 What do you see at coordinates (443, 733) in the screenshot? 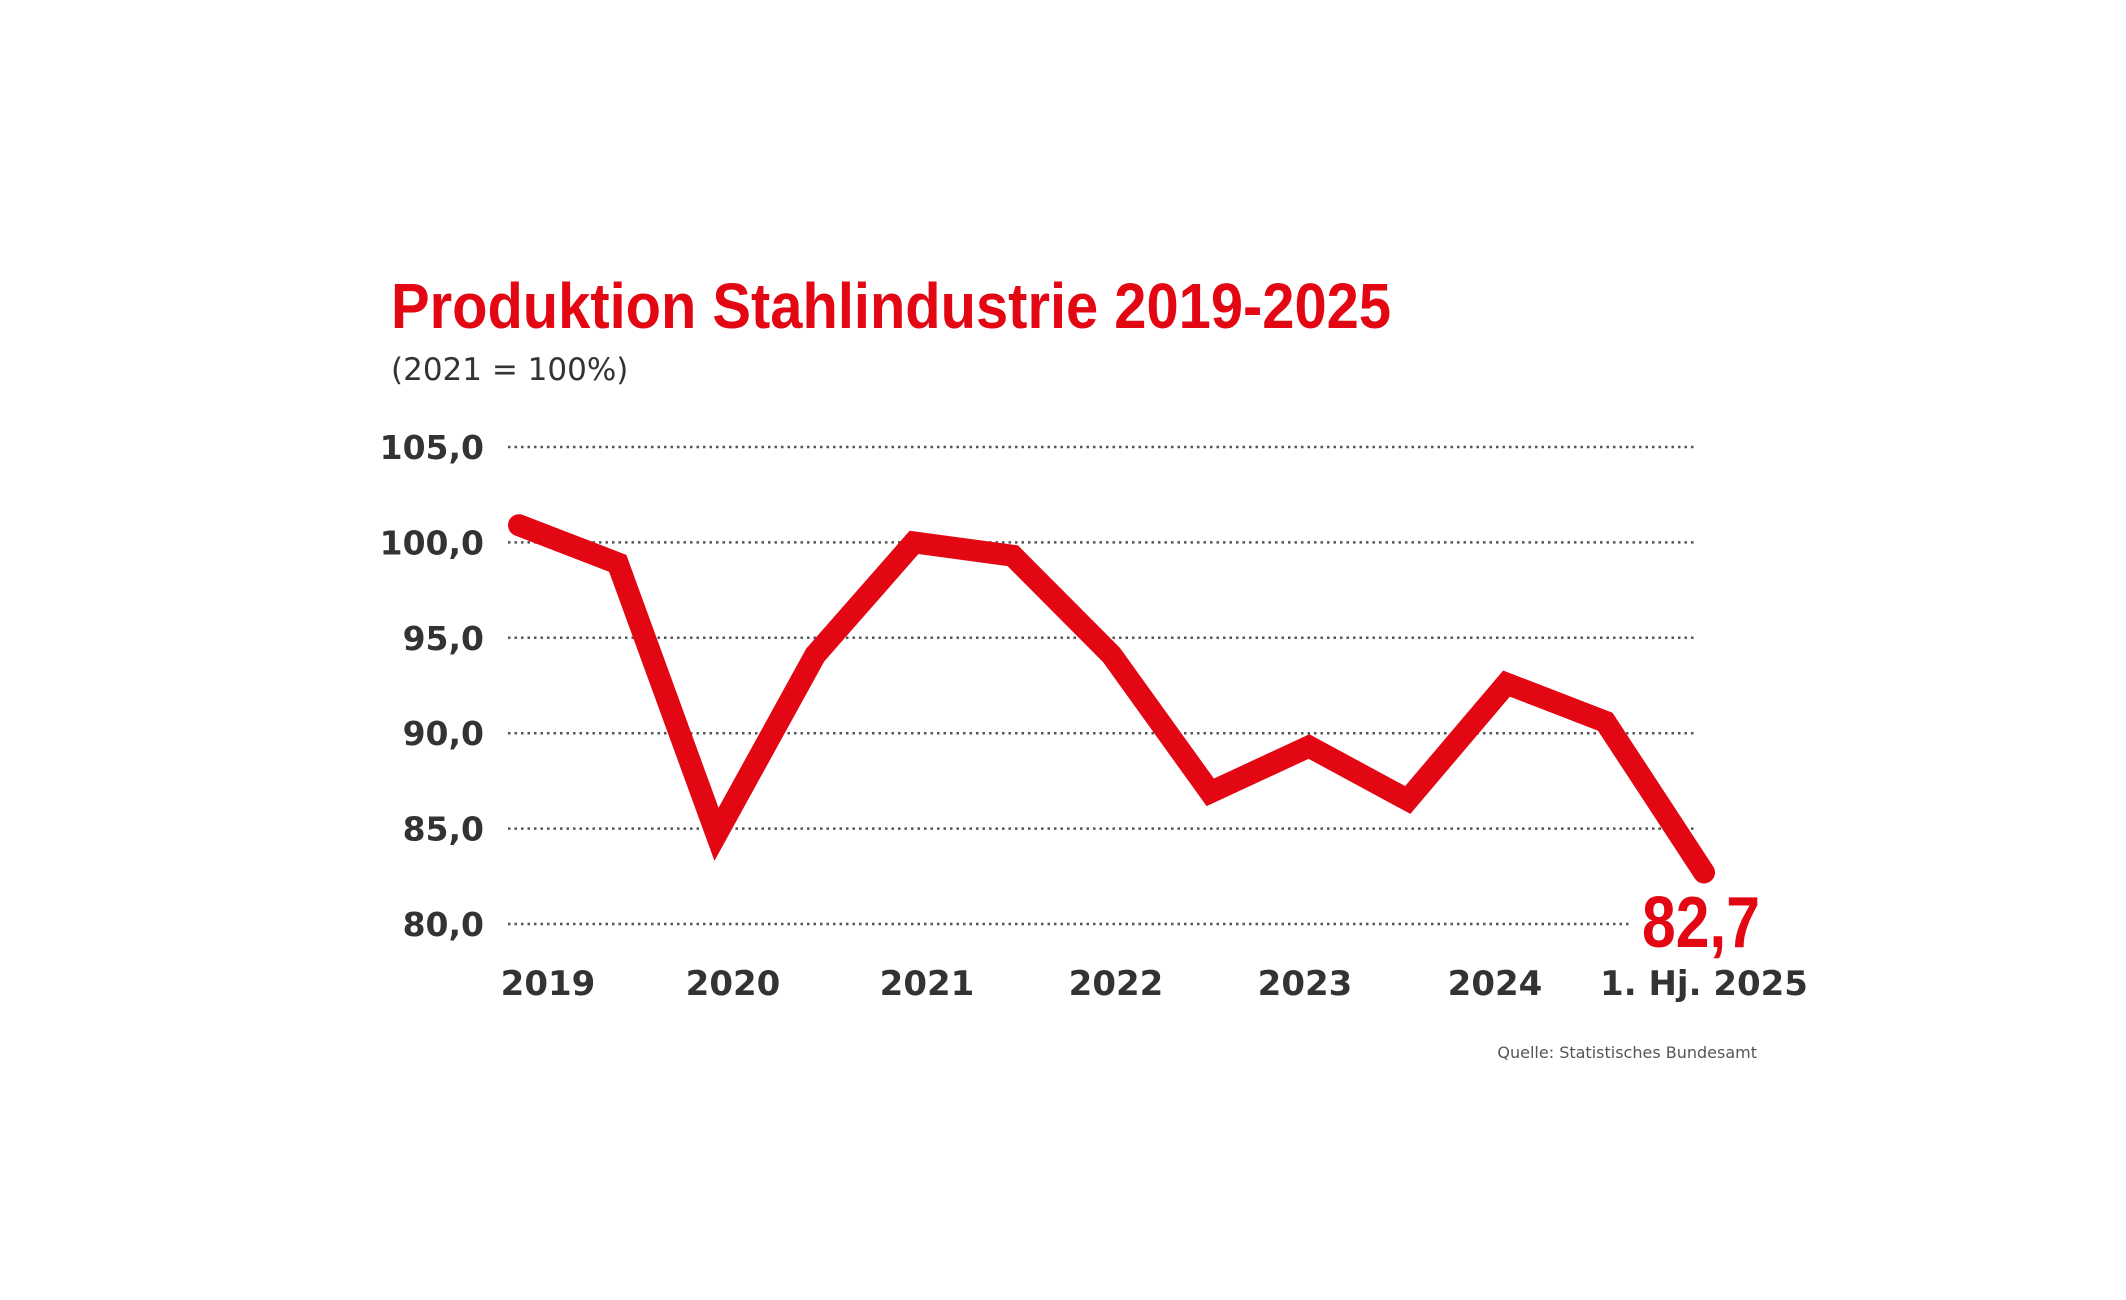
I see `y-tick-label: 90,0` at bounding box center [443, 733].